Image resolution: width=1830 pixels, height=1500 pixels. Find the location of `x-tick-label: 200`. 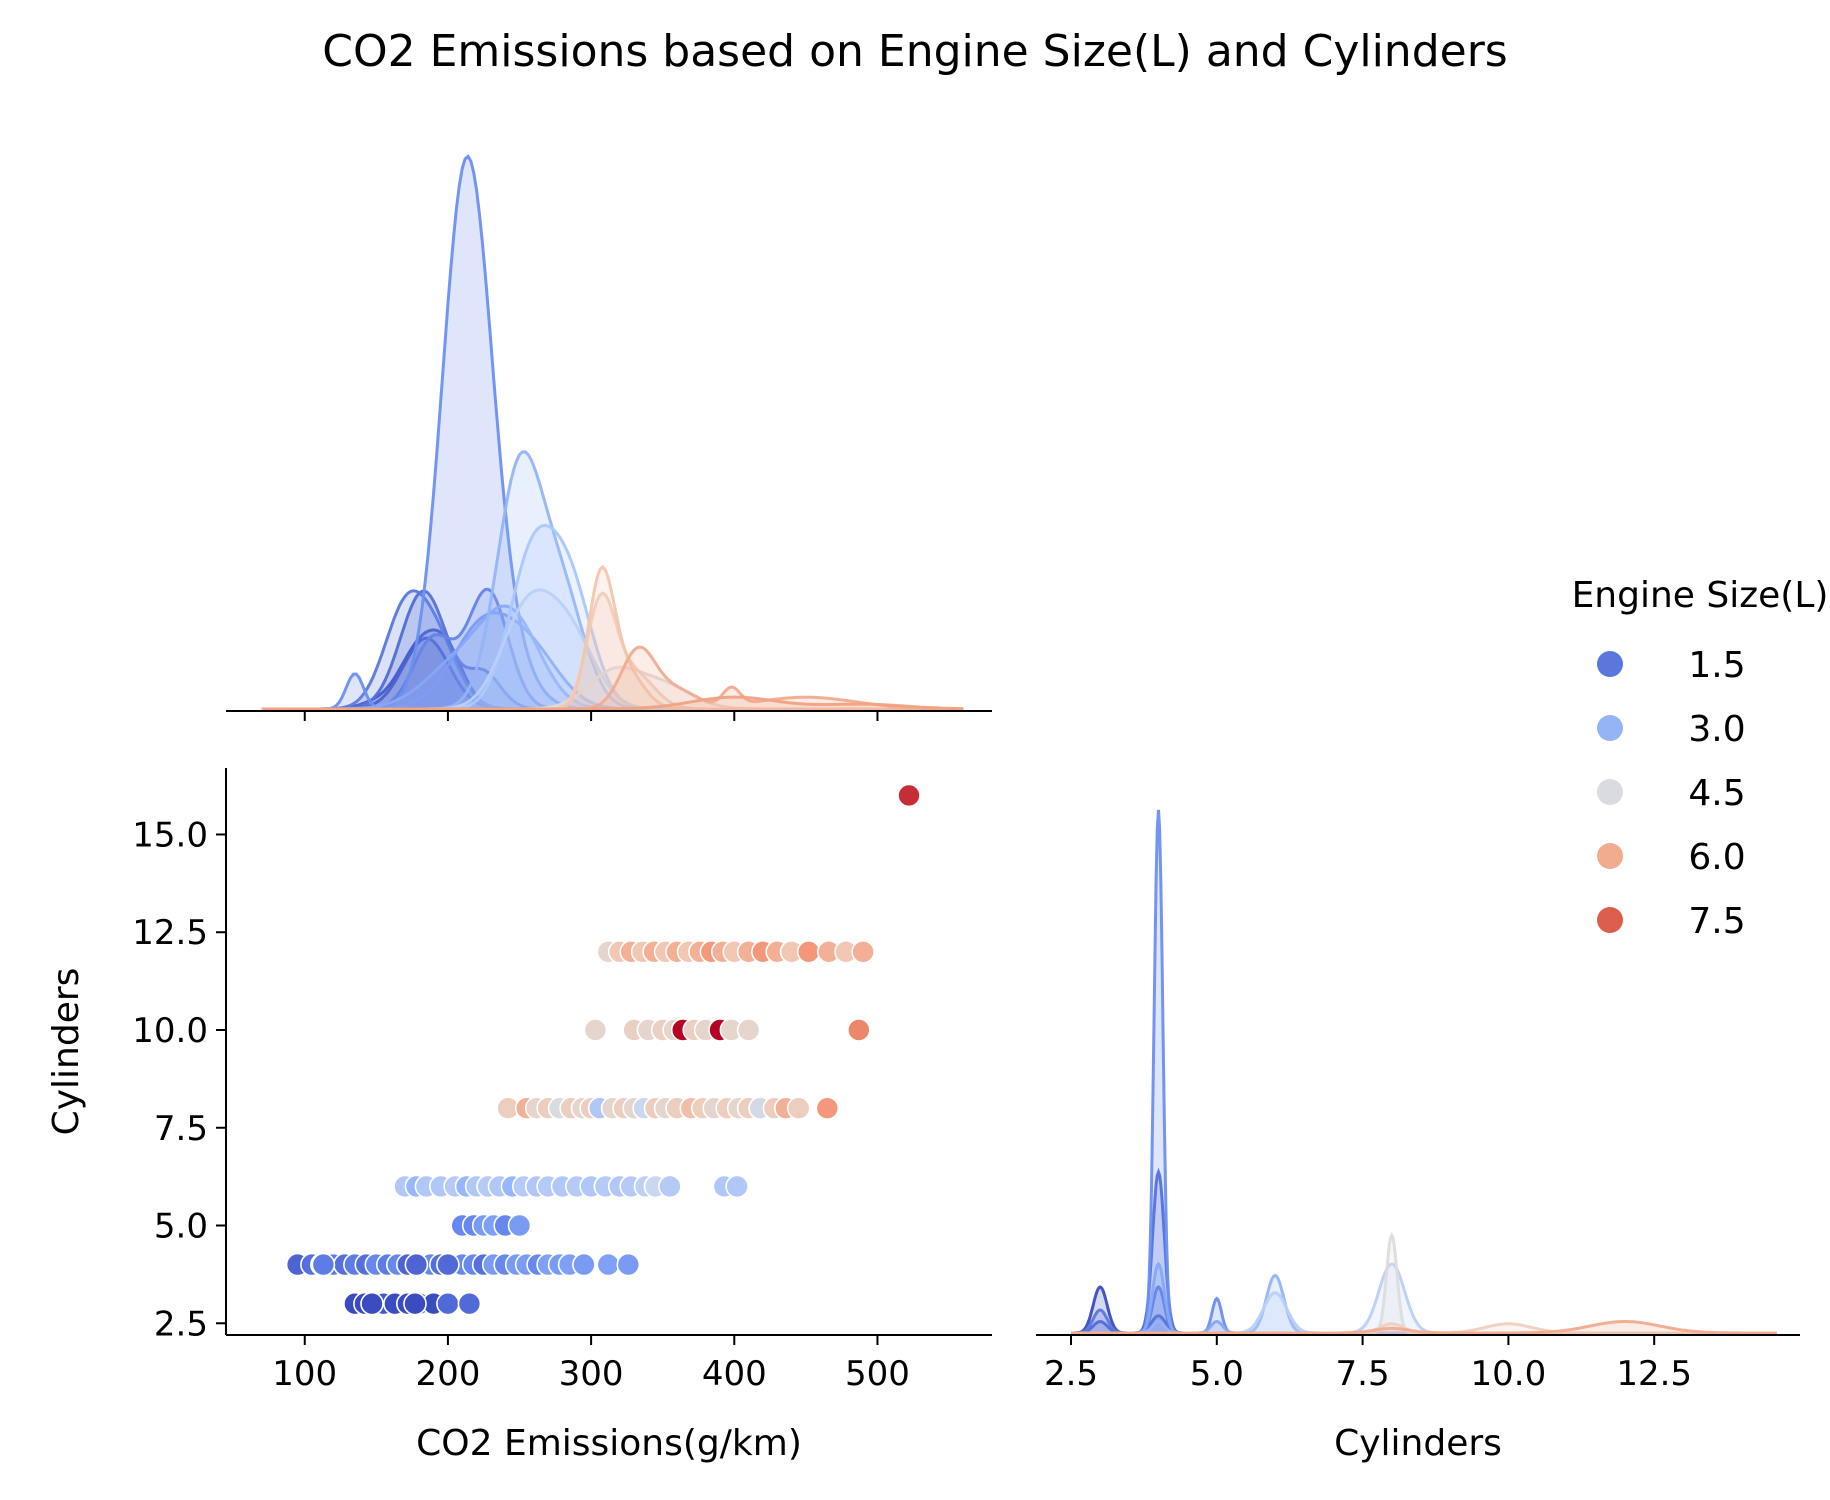

x-tick-label: 200 is located at coordinates (447, 1374).